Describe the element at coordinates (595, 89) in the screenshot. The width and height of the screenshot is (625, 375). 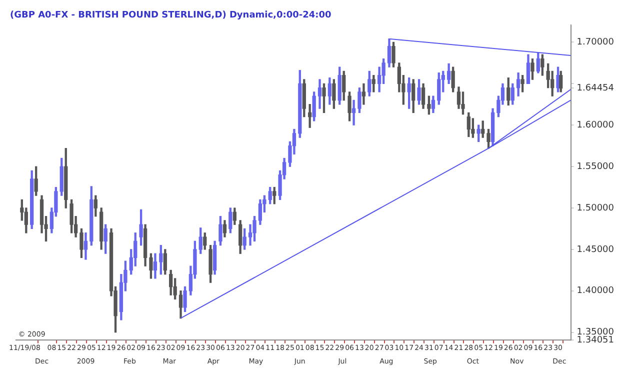
I see `y-tick-label: 1.64454` at that location.